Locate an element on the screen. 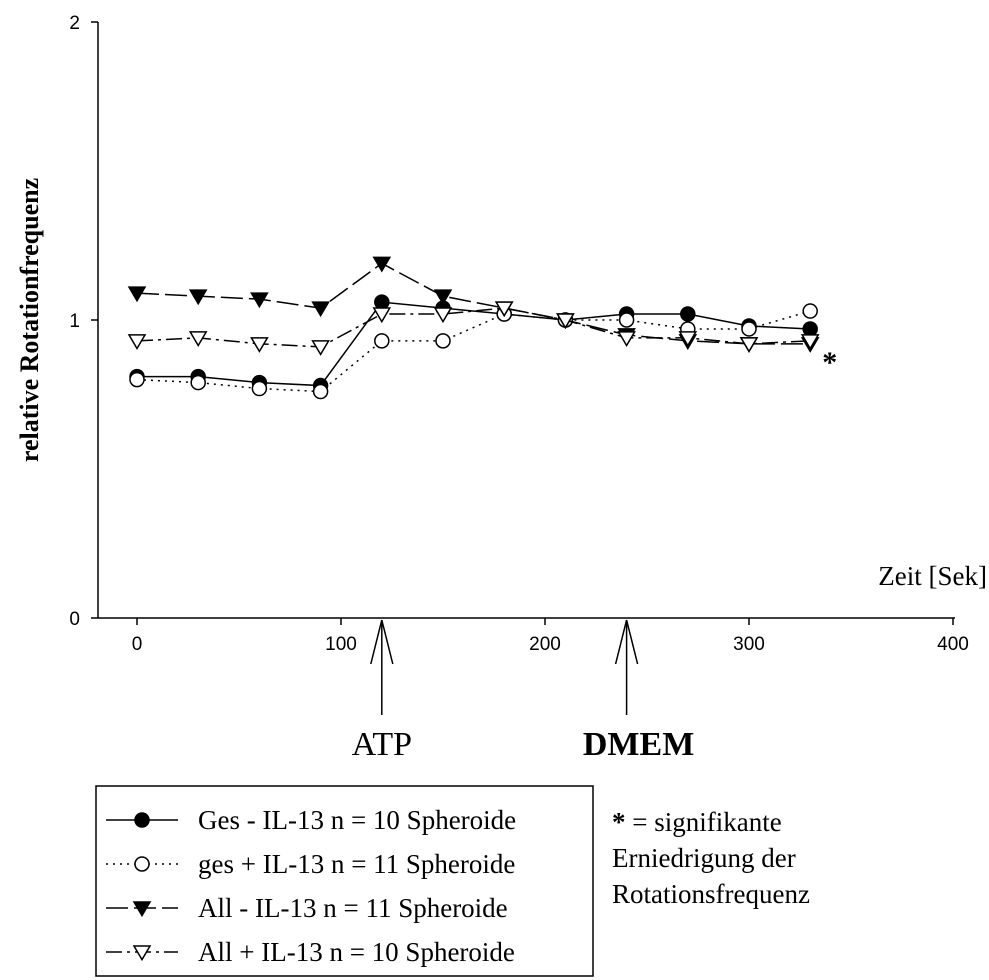 The image size is (989, 980). y-tick-label-0: 0 is located at coordinates (74, 619).